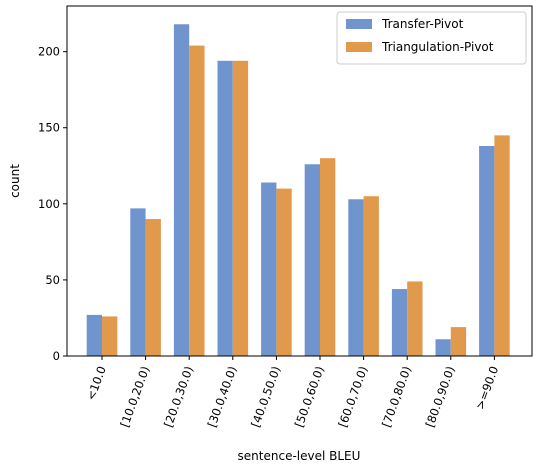  Describe the element at coordinates (265, 396) in the screenshot. I see `x-tick-label: [40.0,50.0)` at that location.